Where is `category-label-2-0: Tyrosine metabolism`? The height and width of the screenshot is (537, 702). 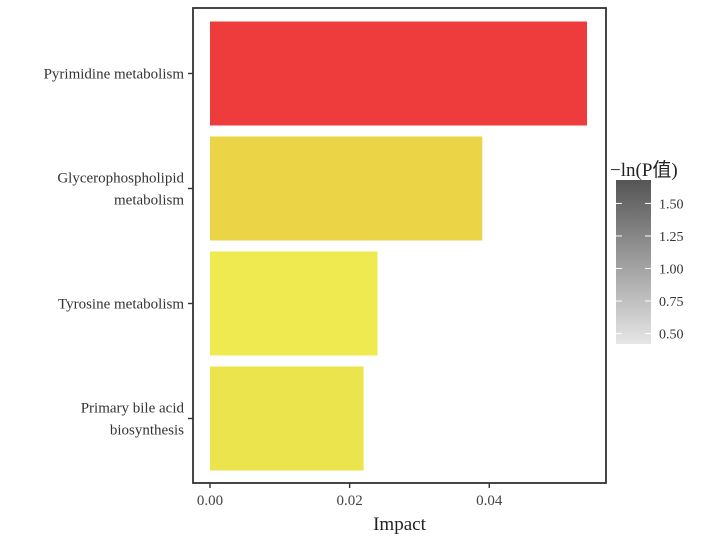 category-label-2-0: Tyrosine metabolism is located at coordinates (121, 305).